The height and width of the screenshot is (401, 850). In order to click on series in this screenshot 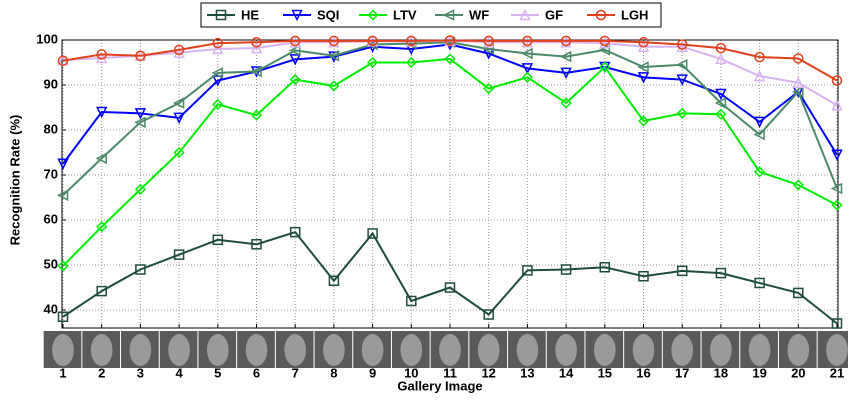, I will do `click(450, 60)`.